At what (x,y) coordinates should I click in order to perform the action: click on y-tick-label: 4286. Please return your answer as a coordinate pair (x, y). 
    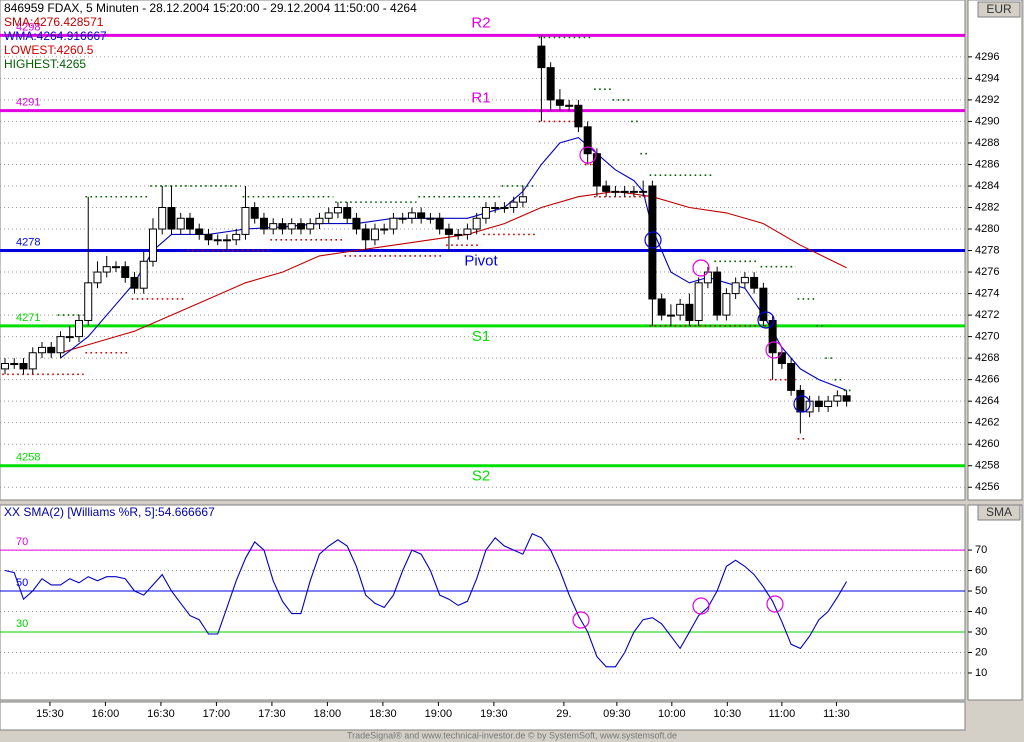
    Looking at the image, I should click on (987, 164).